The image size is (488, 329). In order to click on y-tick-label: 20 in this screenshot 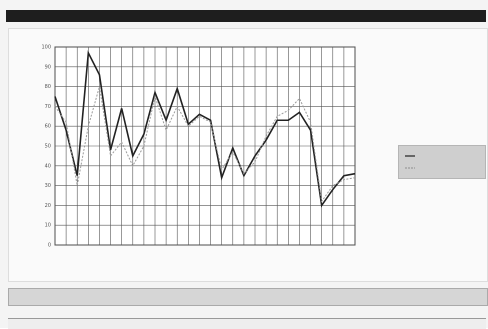, I will do `click(48, 206)`.